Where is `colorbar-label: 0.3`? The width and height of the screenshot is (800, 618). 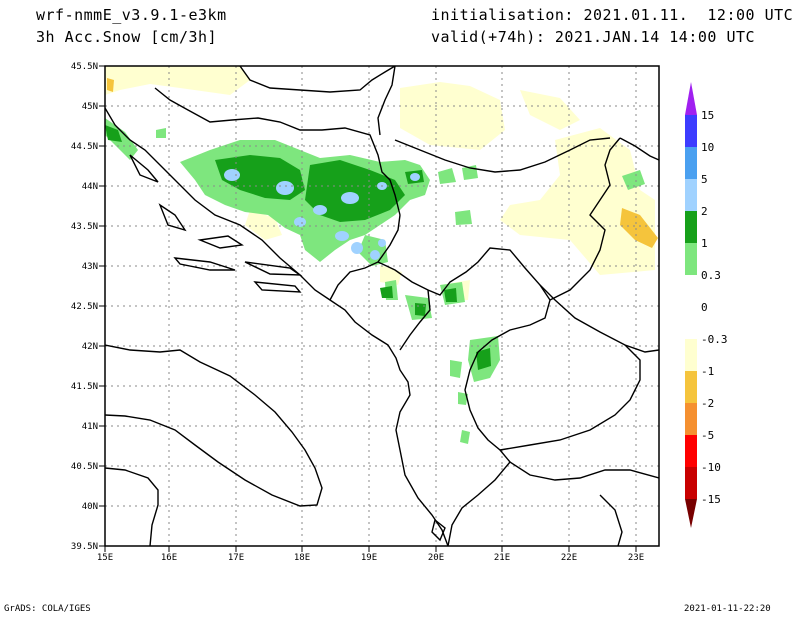
colorbar-label: 0.3 is located at coordinates (711, 275).